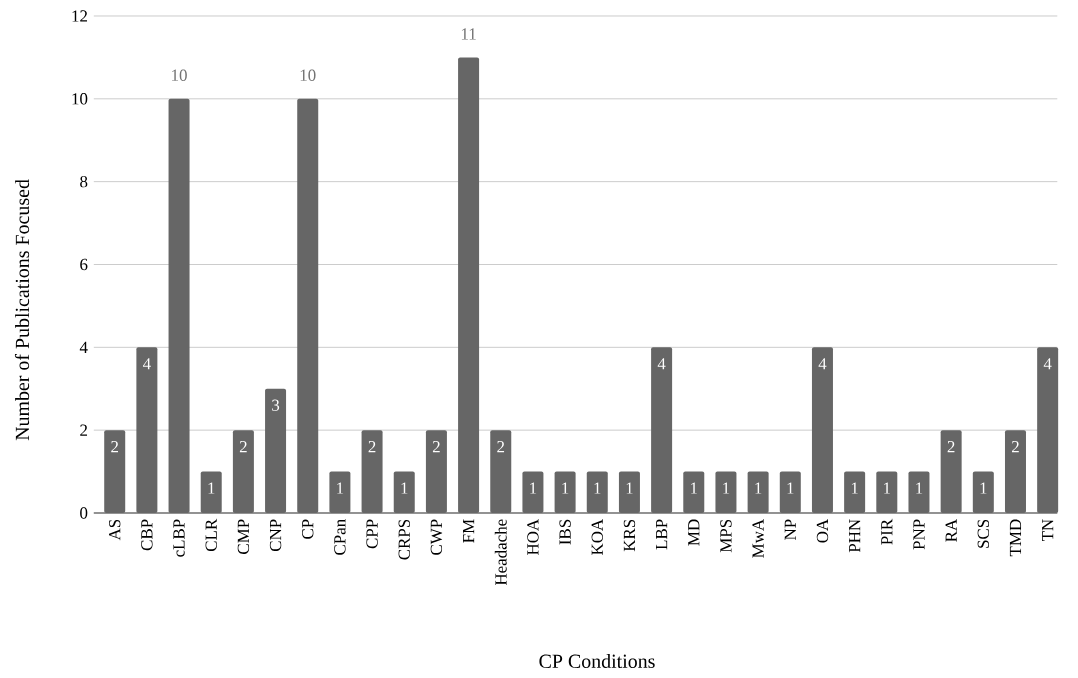 The image size is (1078, 678). I want to click on x-tick-label: Headache, so click(500, 552).